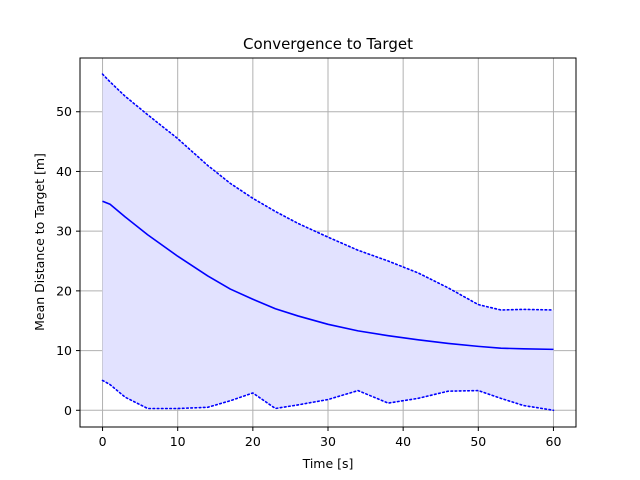 This screenshot has height=480, width=640. I want to click on y-axis-ticks: 0 10 20 30 40 50, so click(68, 261).